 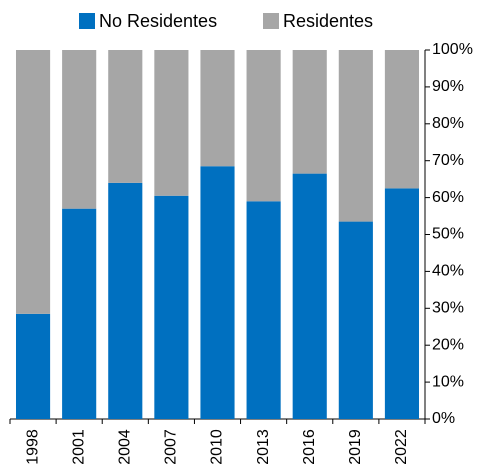 What do you see at coordinates (448, 197) in the screenshot?
I see `y-tick-label: 60%` at bounding box center [448, 197].